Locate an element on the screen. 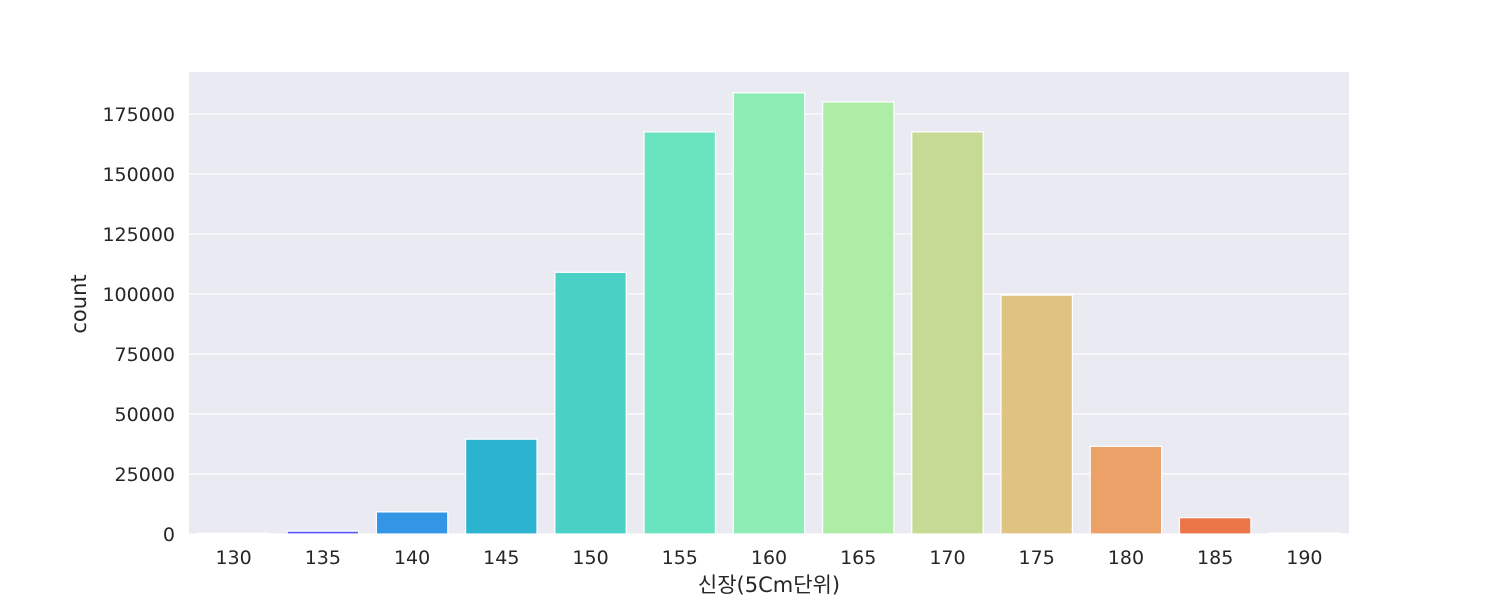 The image size is (1500, 604). x-tick-label: 190 is located at coordinates (1304, 558).